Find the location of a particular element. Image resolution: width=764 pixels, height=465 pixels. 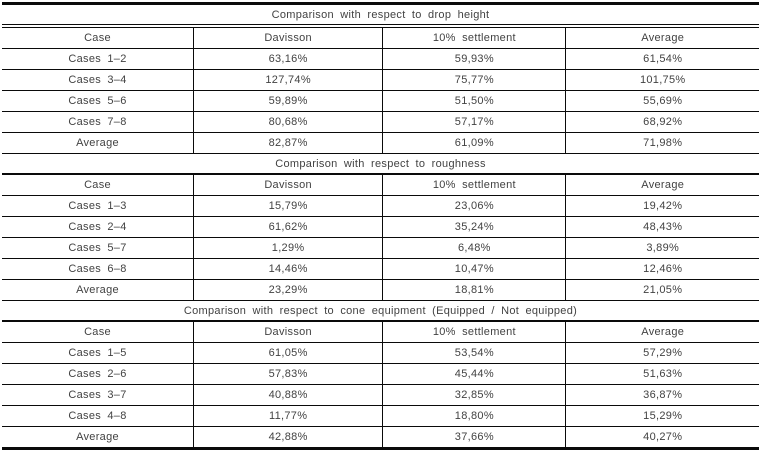

settlement-cell: 75,77% is located at coordinates (474, 80).